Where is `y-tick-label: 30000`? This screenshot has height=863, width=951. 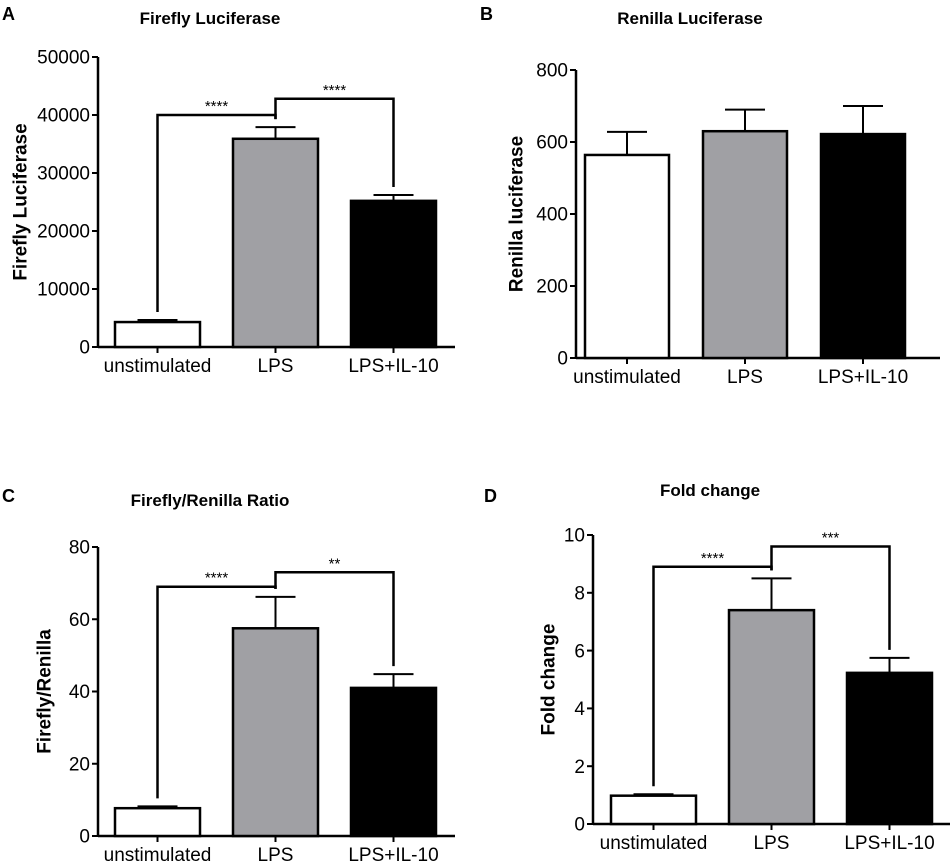 y-tick-label: 30000 is located at coordinates (63, 174).